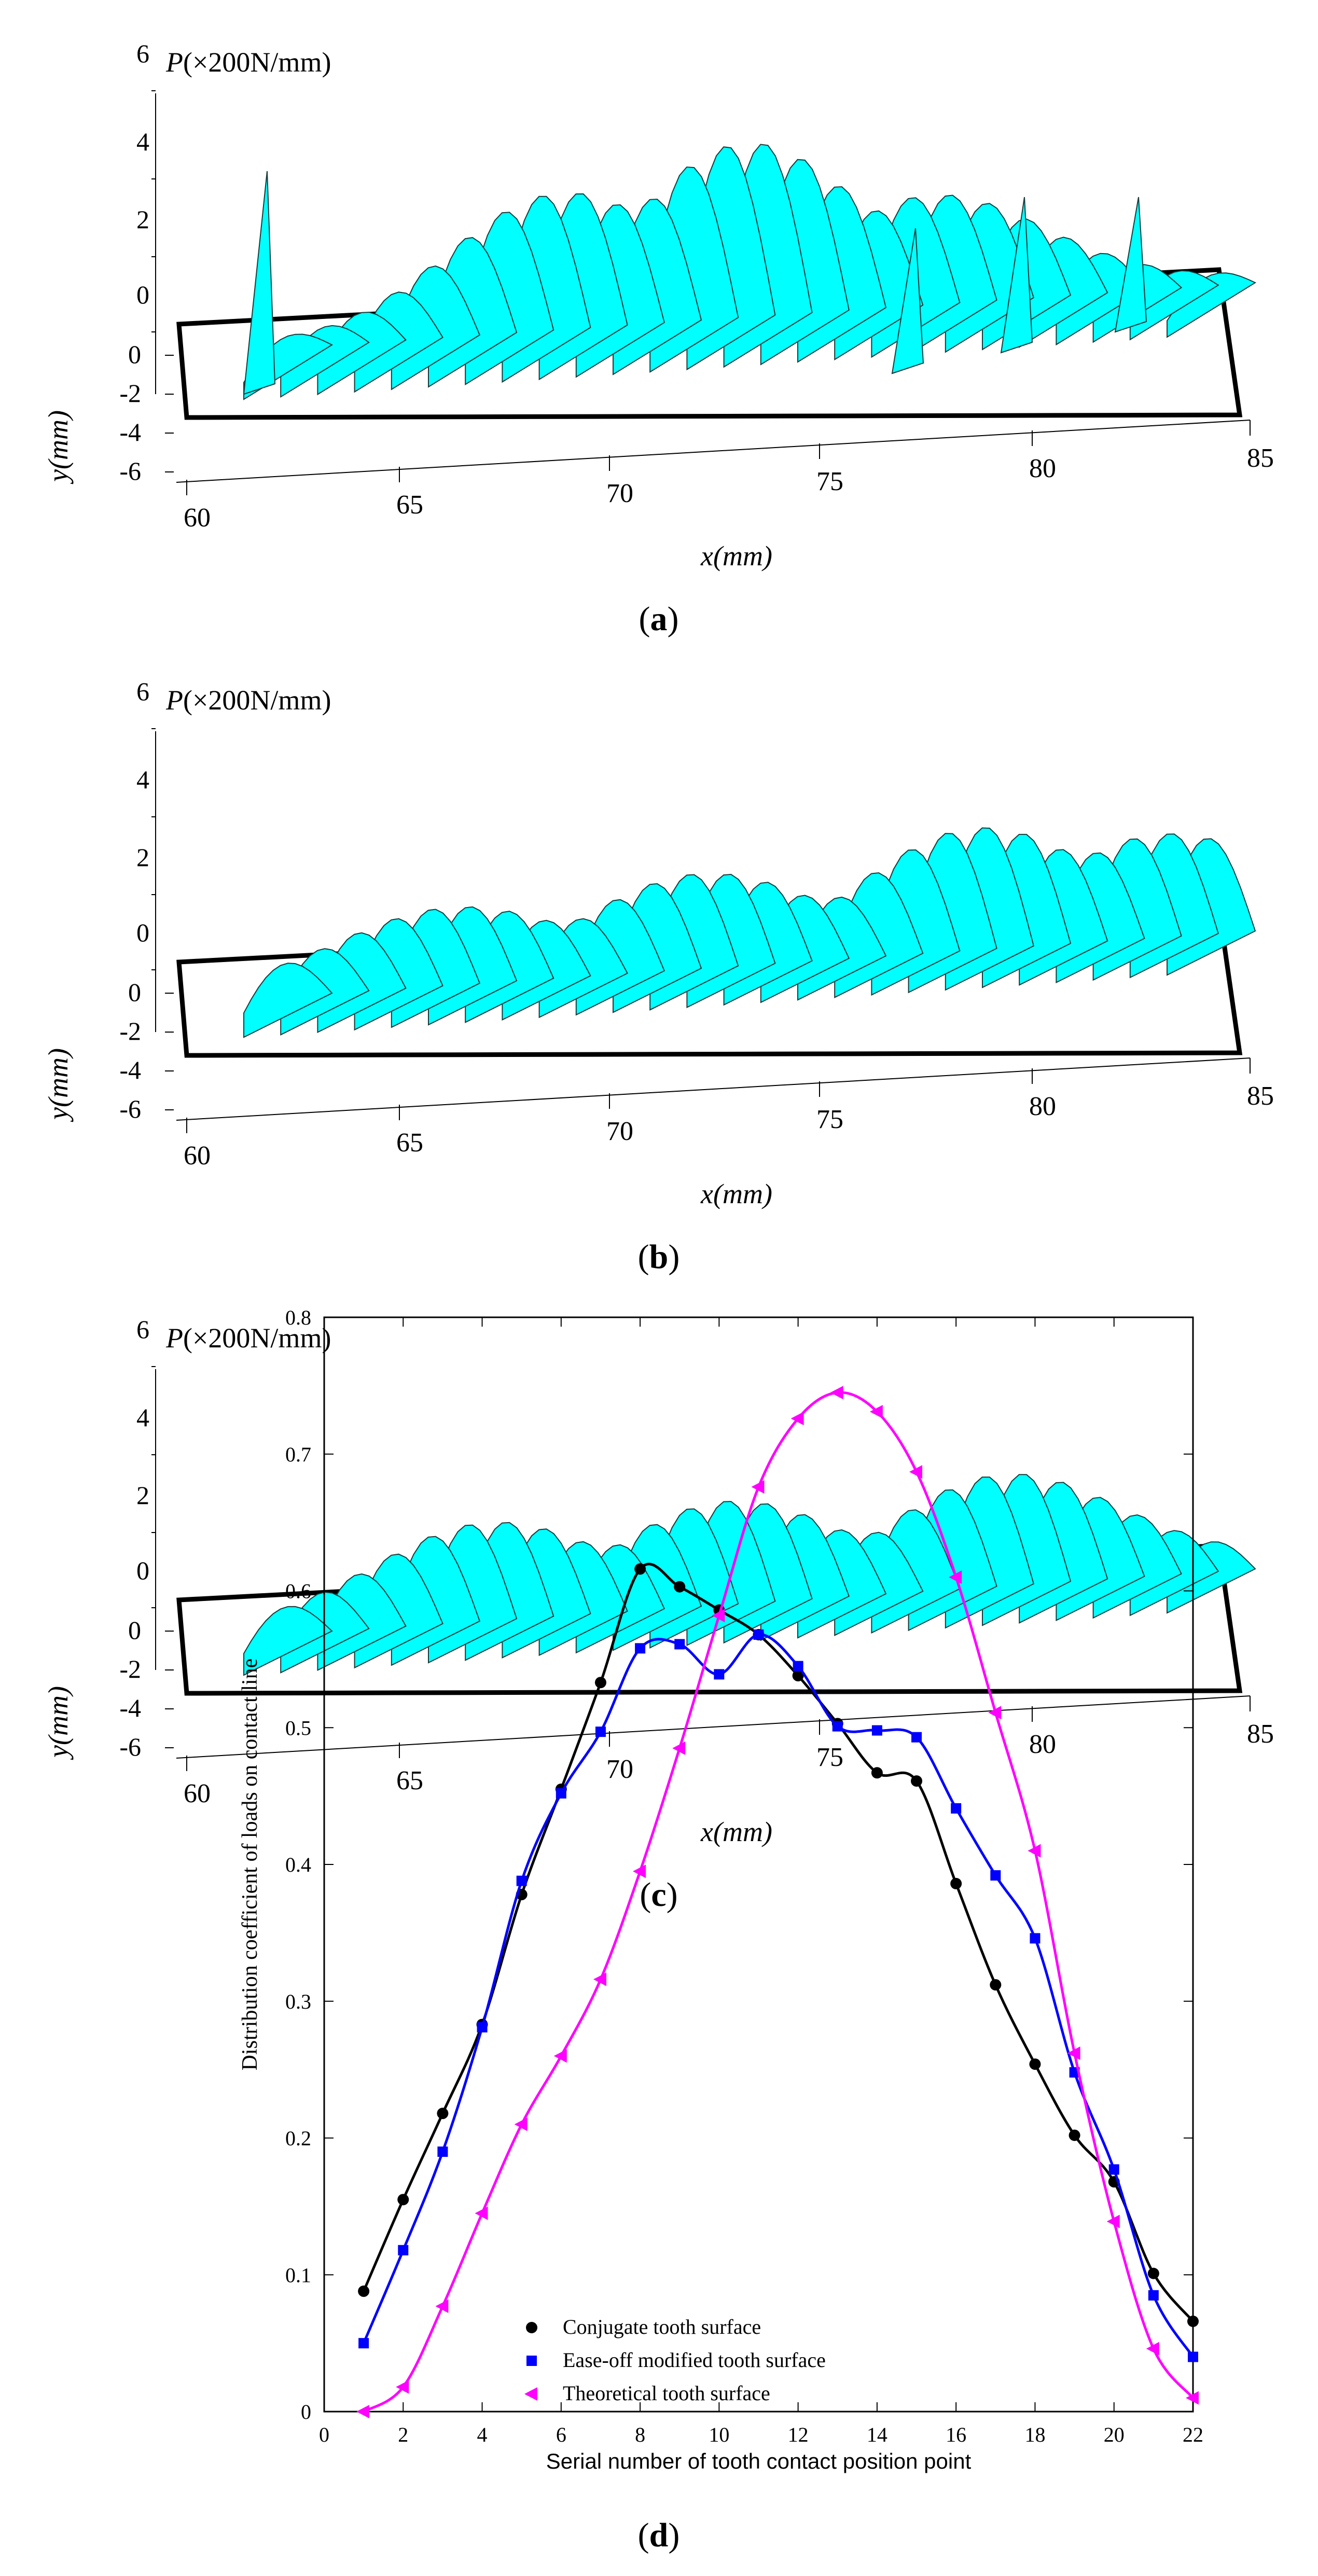  Describe the element at coordinates (298, 2275) in the screenshot. I see `y-tick-label: 0.1` at that location.